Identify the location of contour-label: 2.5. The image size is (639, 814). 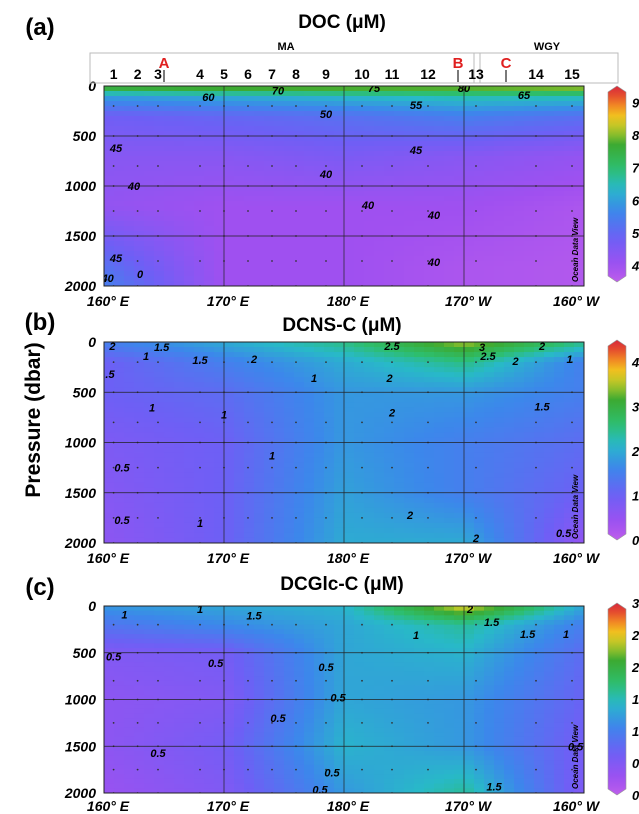
(391, 347).